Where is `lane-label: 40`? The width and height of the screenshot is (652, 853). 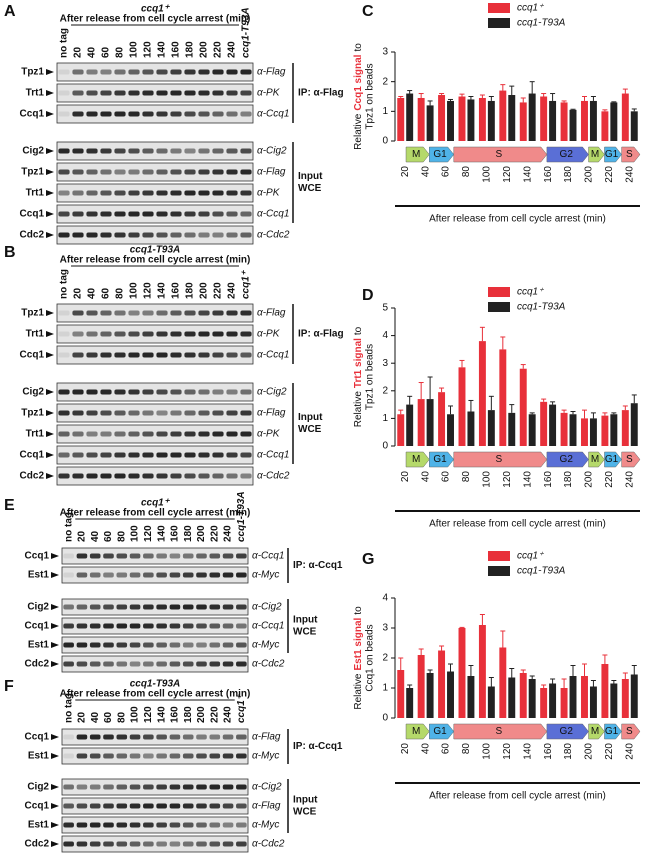
lane-label: 40 is located at coordinates (92, 293).